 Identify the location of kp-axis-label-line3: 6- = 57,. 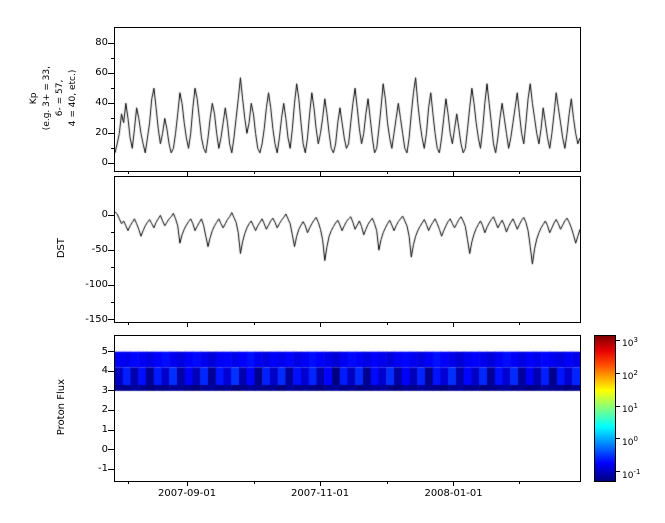
(60, 98).